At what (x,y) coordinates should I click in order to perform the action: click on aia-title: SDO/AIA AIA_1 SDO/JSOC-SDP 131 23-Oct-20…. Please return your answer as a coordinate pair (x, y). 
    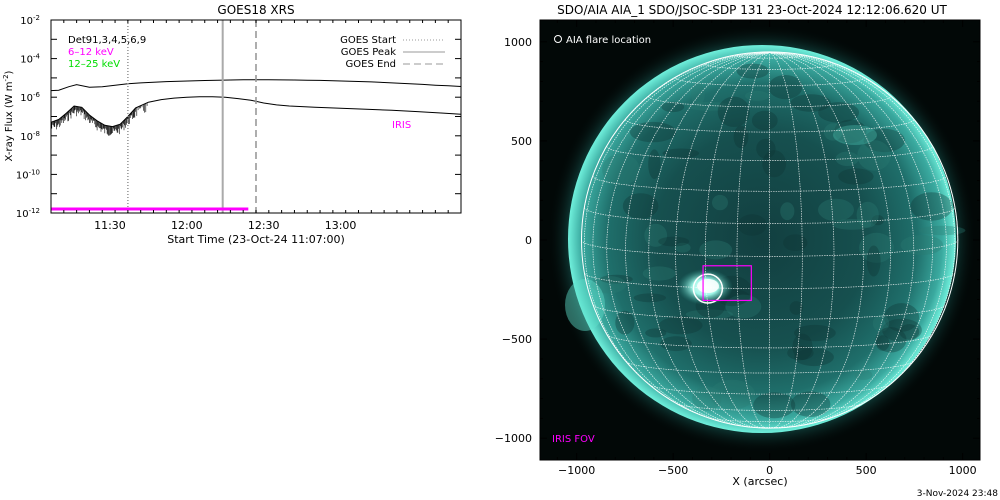
    Looking at the image, I should click on (752, 10).